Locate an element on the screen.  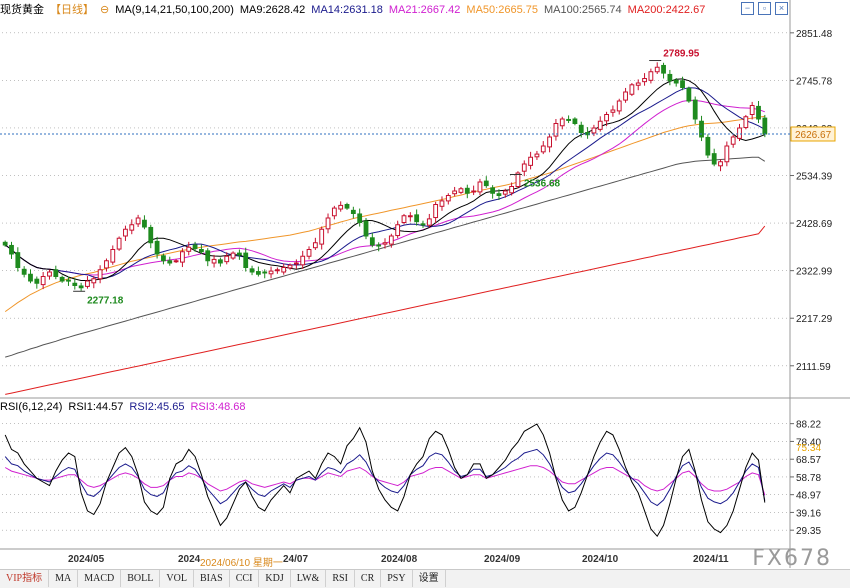
price-tick-label: 2428.69 is located at coordinates (814, 224).